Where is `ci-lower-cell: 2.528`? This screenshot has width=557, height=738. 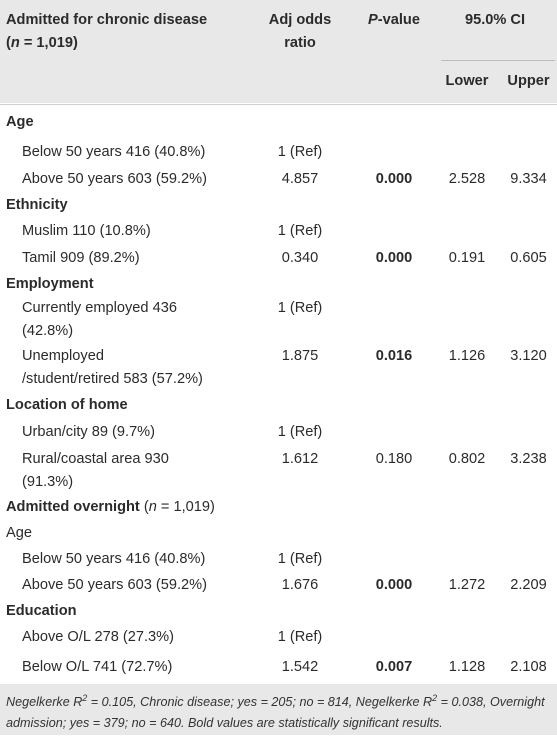
ci-lower-cell: 2.528 is located at coordinates (467, 179).